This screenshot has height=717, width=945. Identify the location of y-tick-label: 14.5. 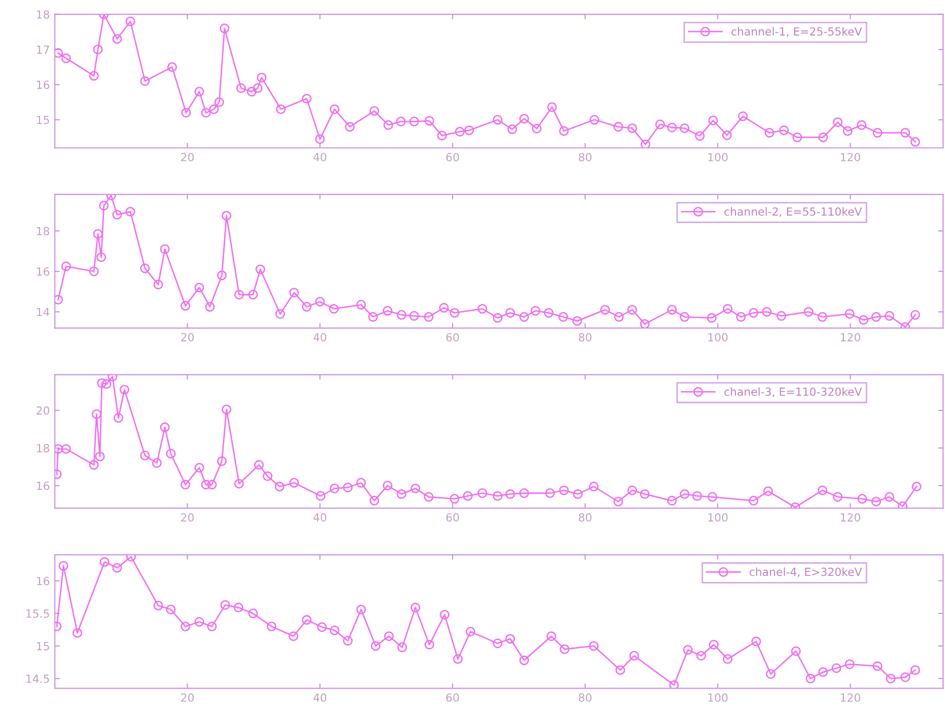
(37, 678).